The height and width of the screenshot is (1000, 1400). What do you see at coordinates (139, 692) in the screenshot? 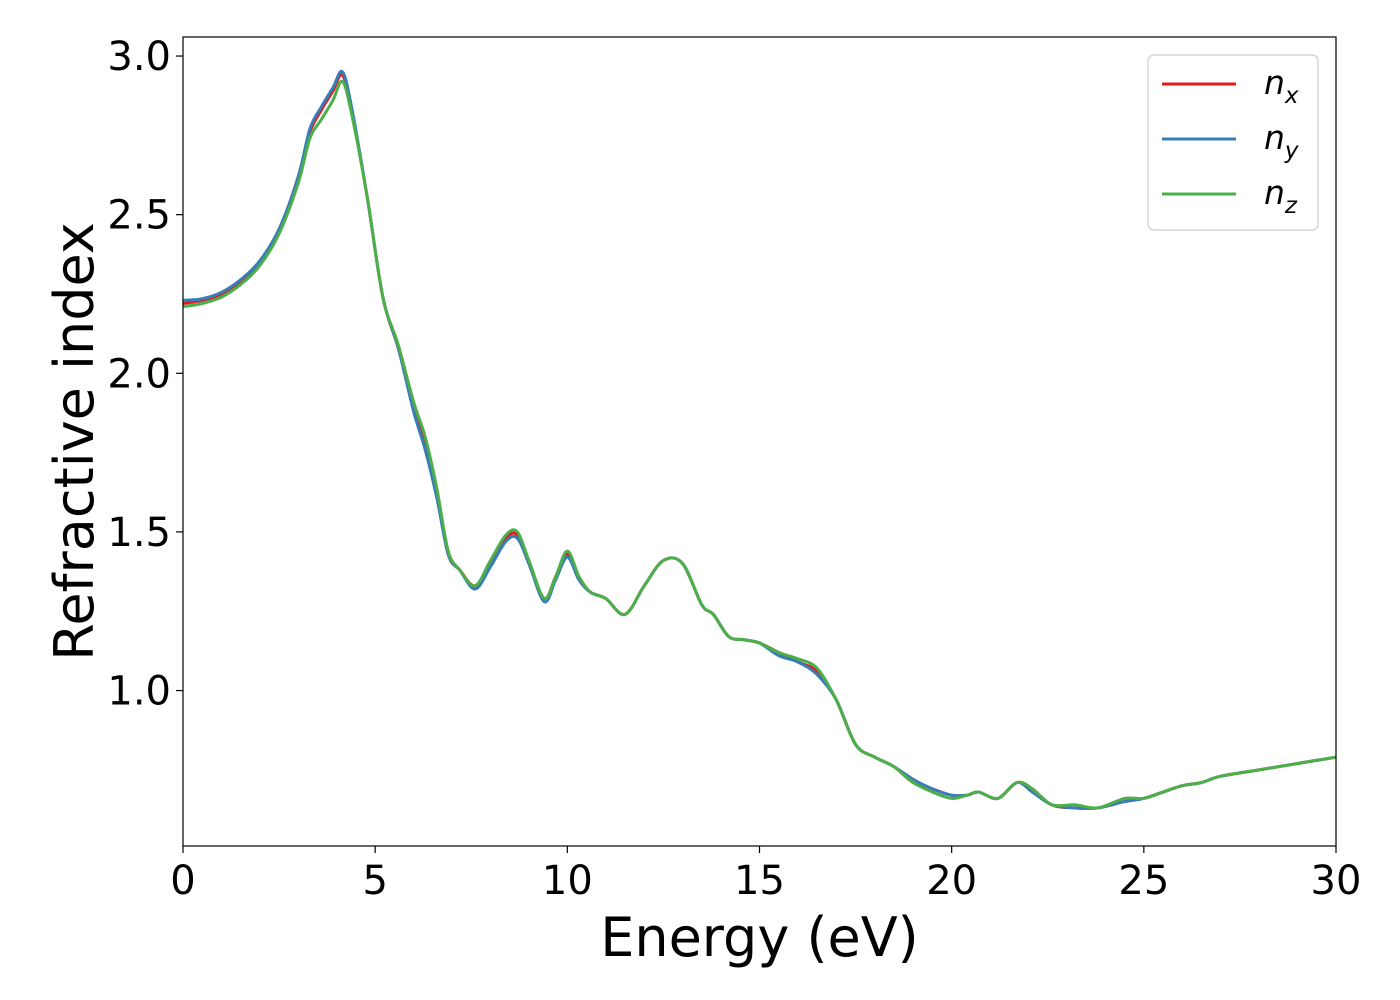
I see `y-tick-label: 1.0` at bounding box center [139, 692].